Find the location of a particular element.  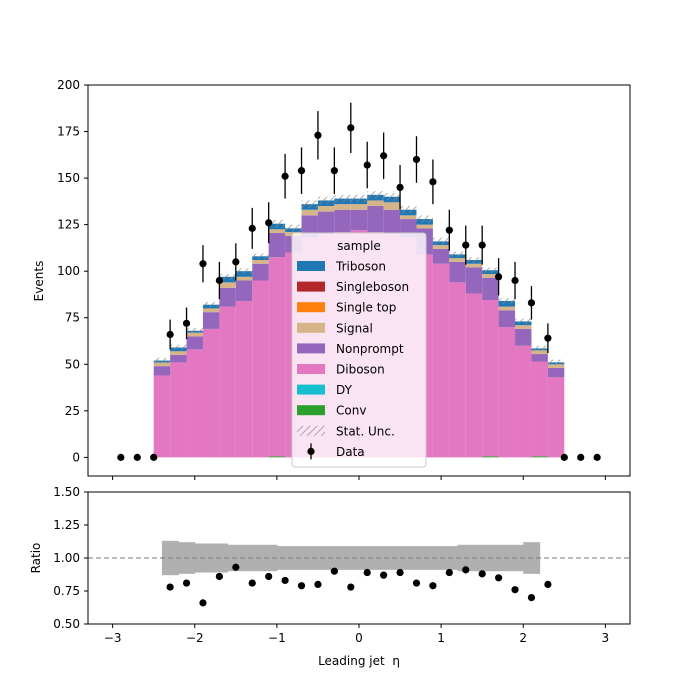

y-tick-label: 125 is located at coordinates (68, 225).